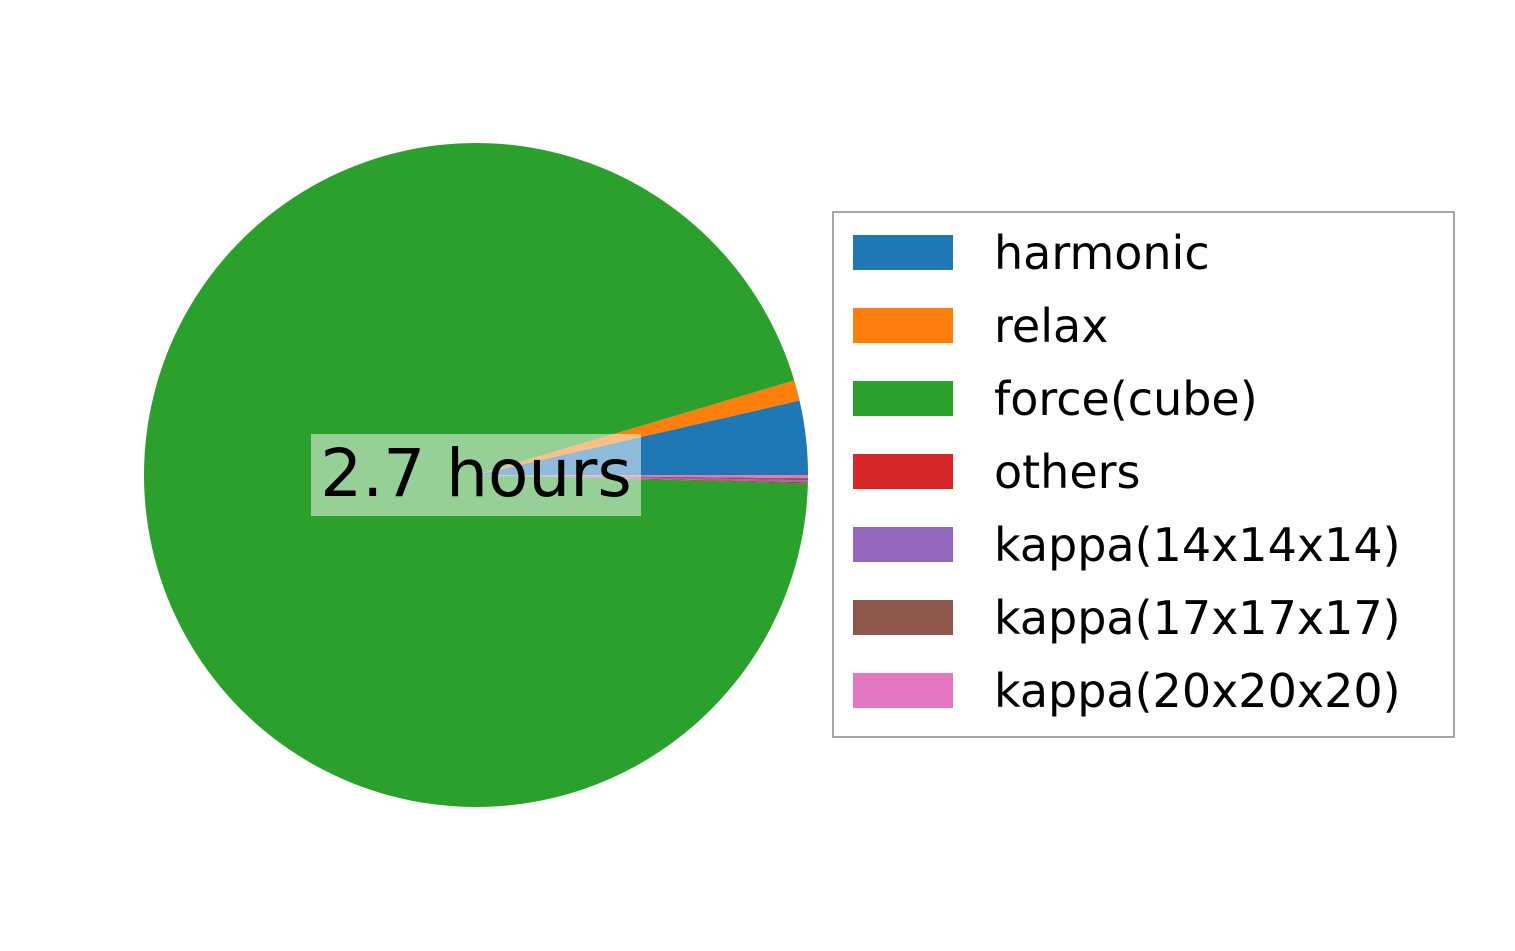 This screenshot has width=1515, height=951. What do you see at coordinates (1126, 399) in the screenshot?
I see `legend-label-force(cube): force(cube)` at bounding box center [1126, 399].